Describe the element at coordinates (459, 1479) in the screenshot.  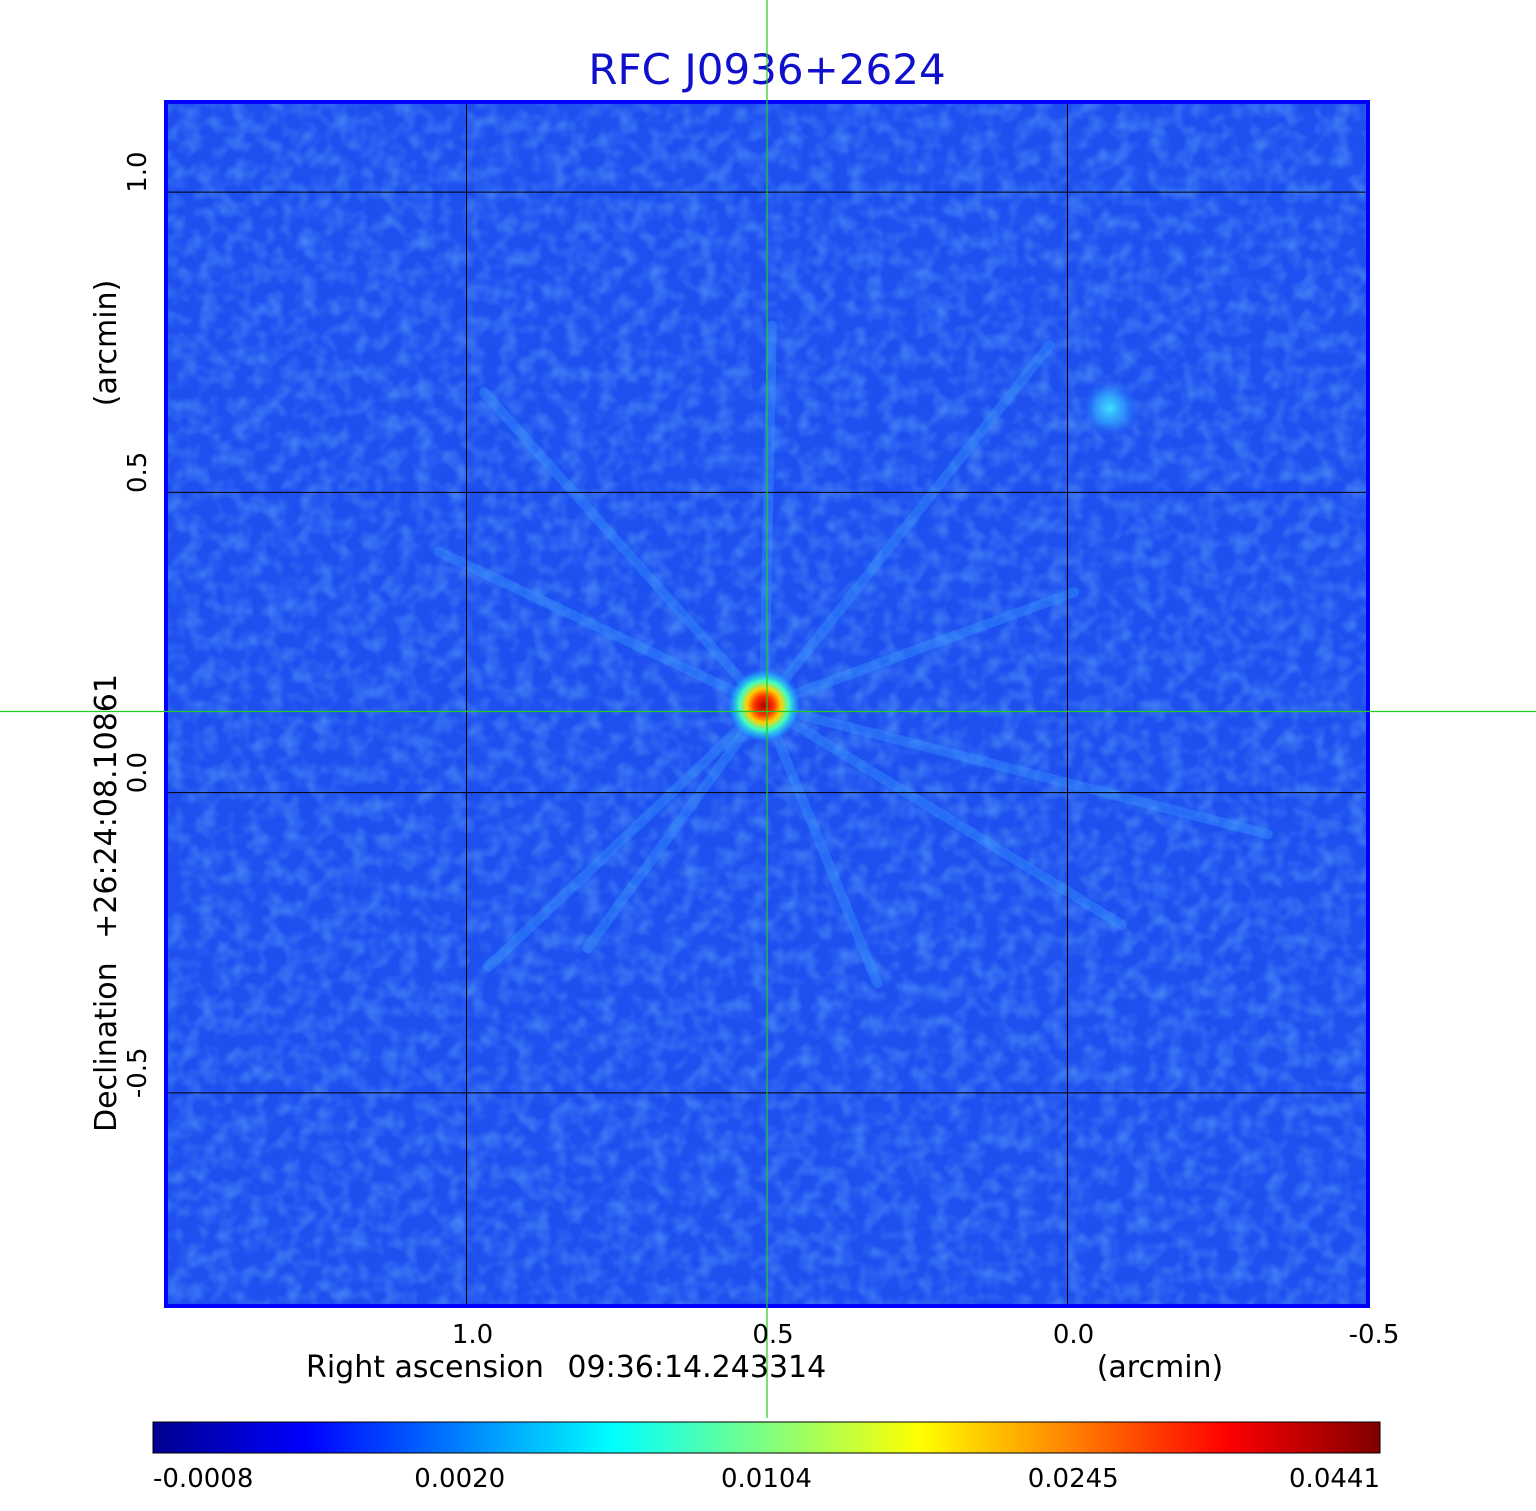
I see `colorbar-tick-label: 0.0020` at that location.